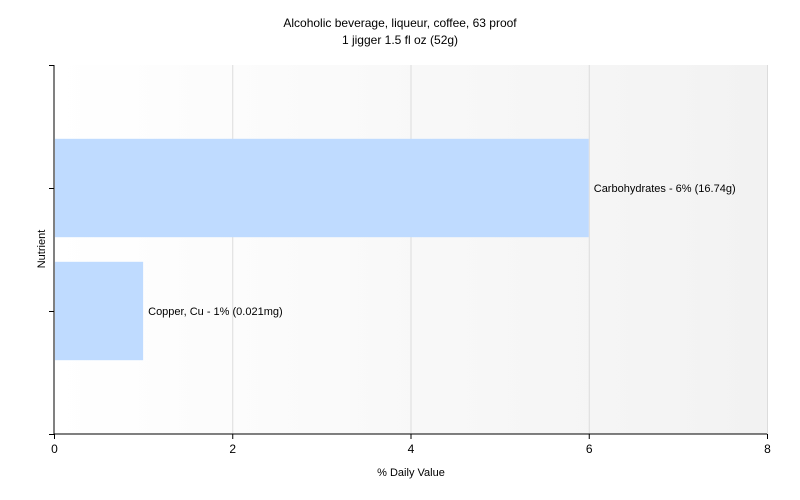  Describe the element at coordinates (215, 312) in the screenshot. I see `bar-data-label: Copper, Cu - 1% (0.021mg)` at that location.